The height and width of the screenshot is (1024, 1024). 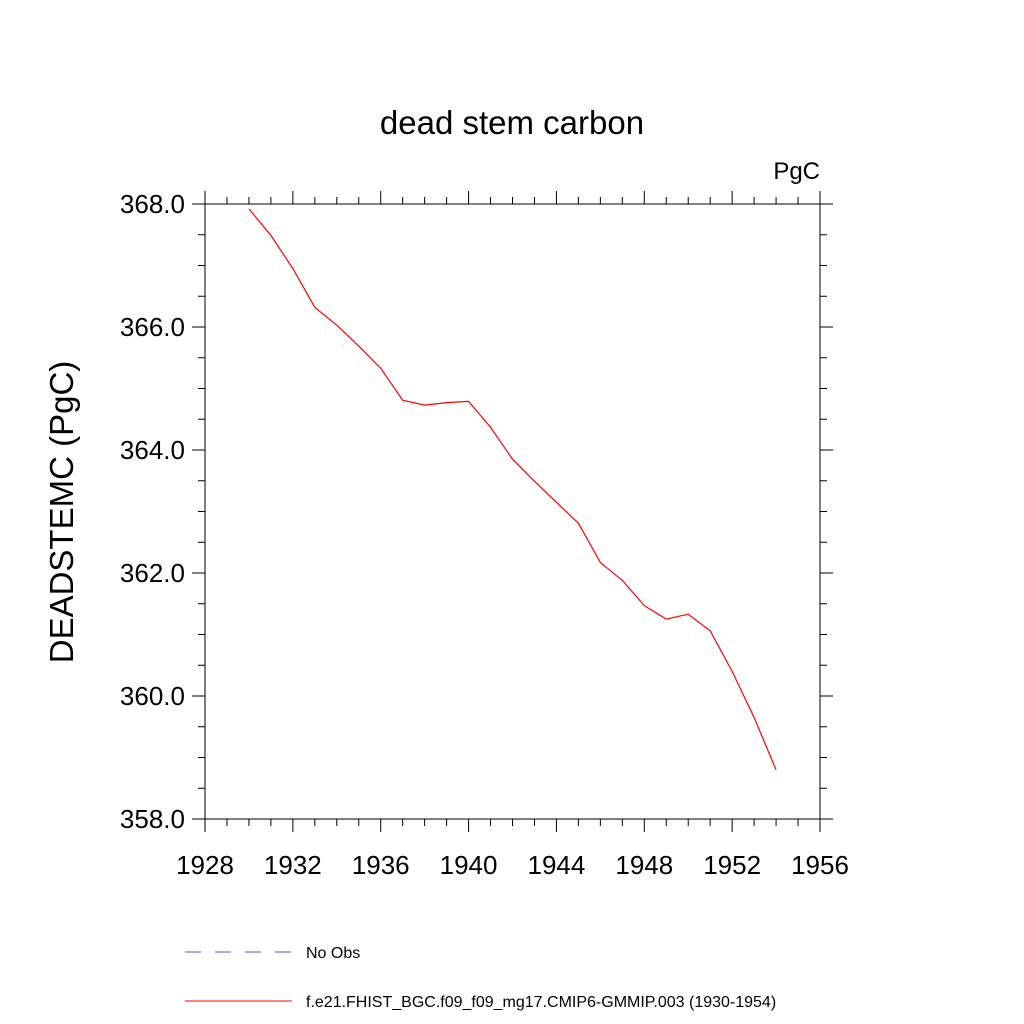 I want to click on y-tick-label: 360.0, so click(x=152, y=696).